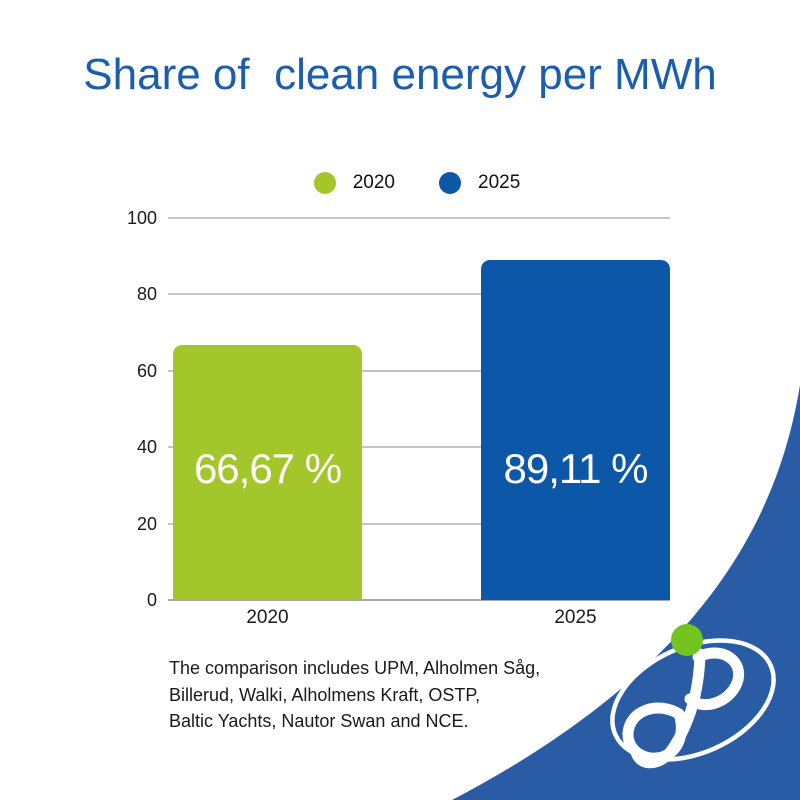  What do you see at coordinates (373, 182) in the screenshot?
I see `legend-label: 2020` at bounding box center [373, 182].